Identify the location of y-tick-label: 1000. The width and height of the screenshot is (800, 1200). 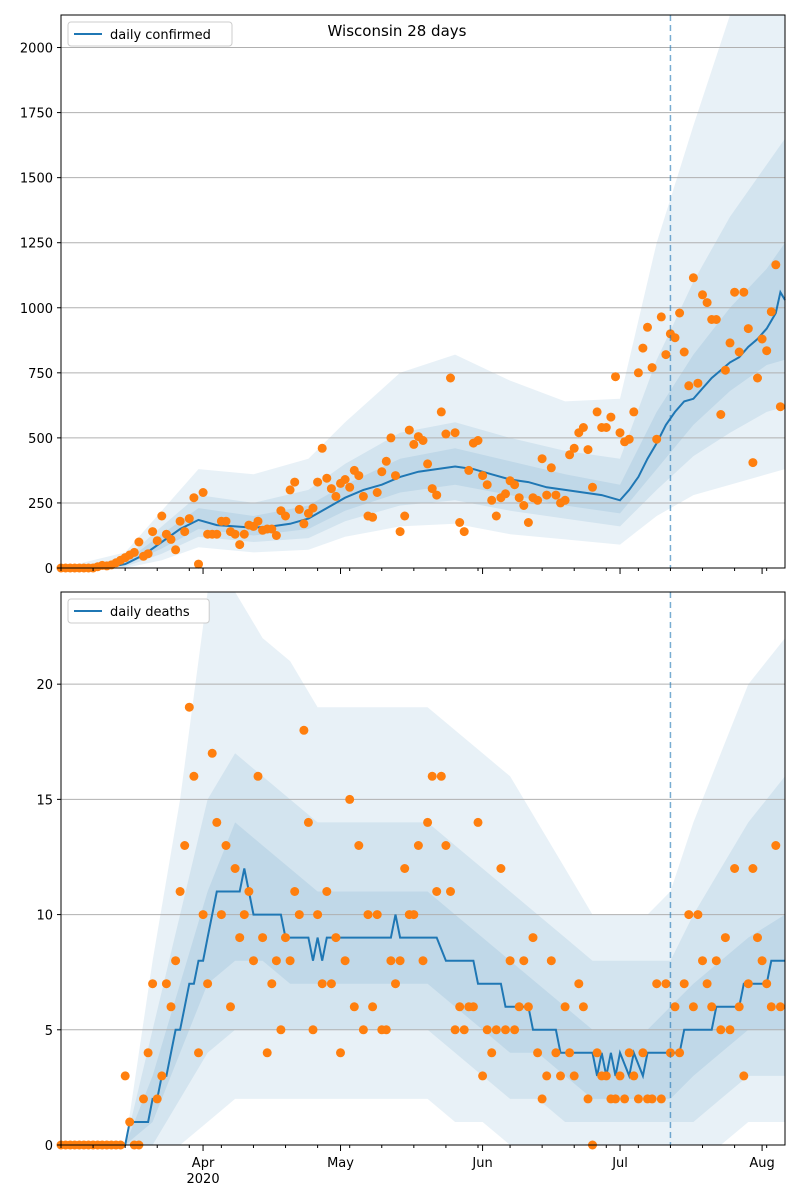
(36, 309).